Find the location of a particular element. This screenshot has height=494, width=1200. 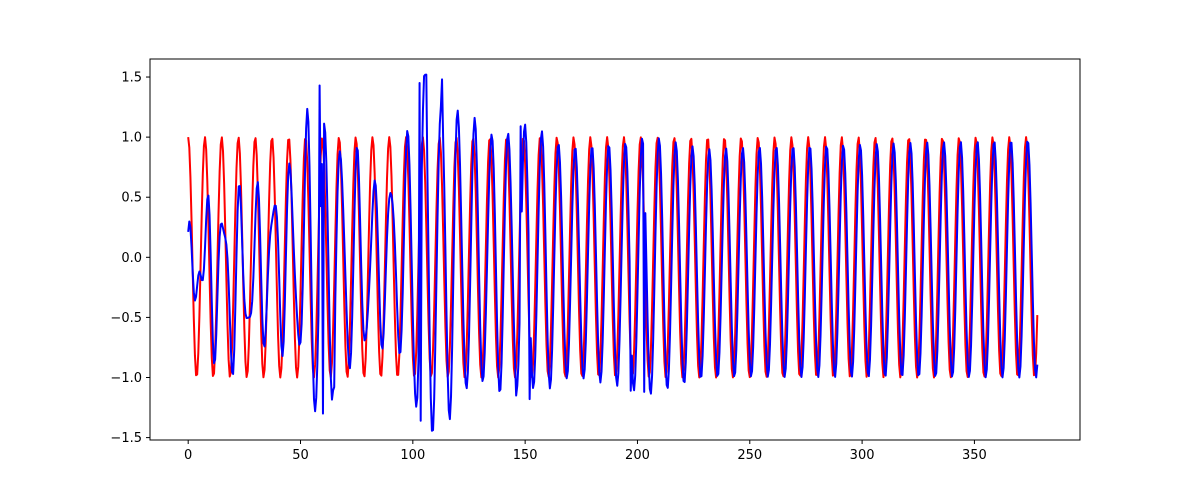

x-tick-label: 100 is located at coordinates (412, 455).